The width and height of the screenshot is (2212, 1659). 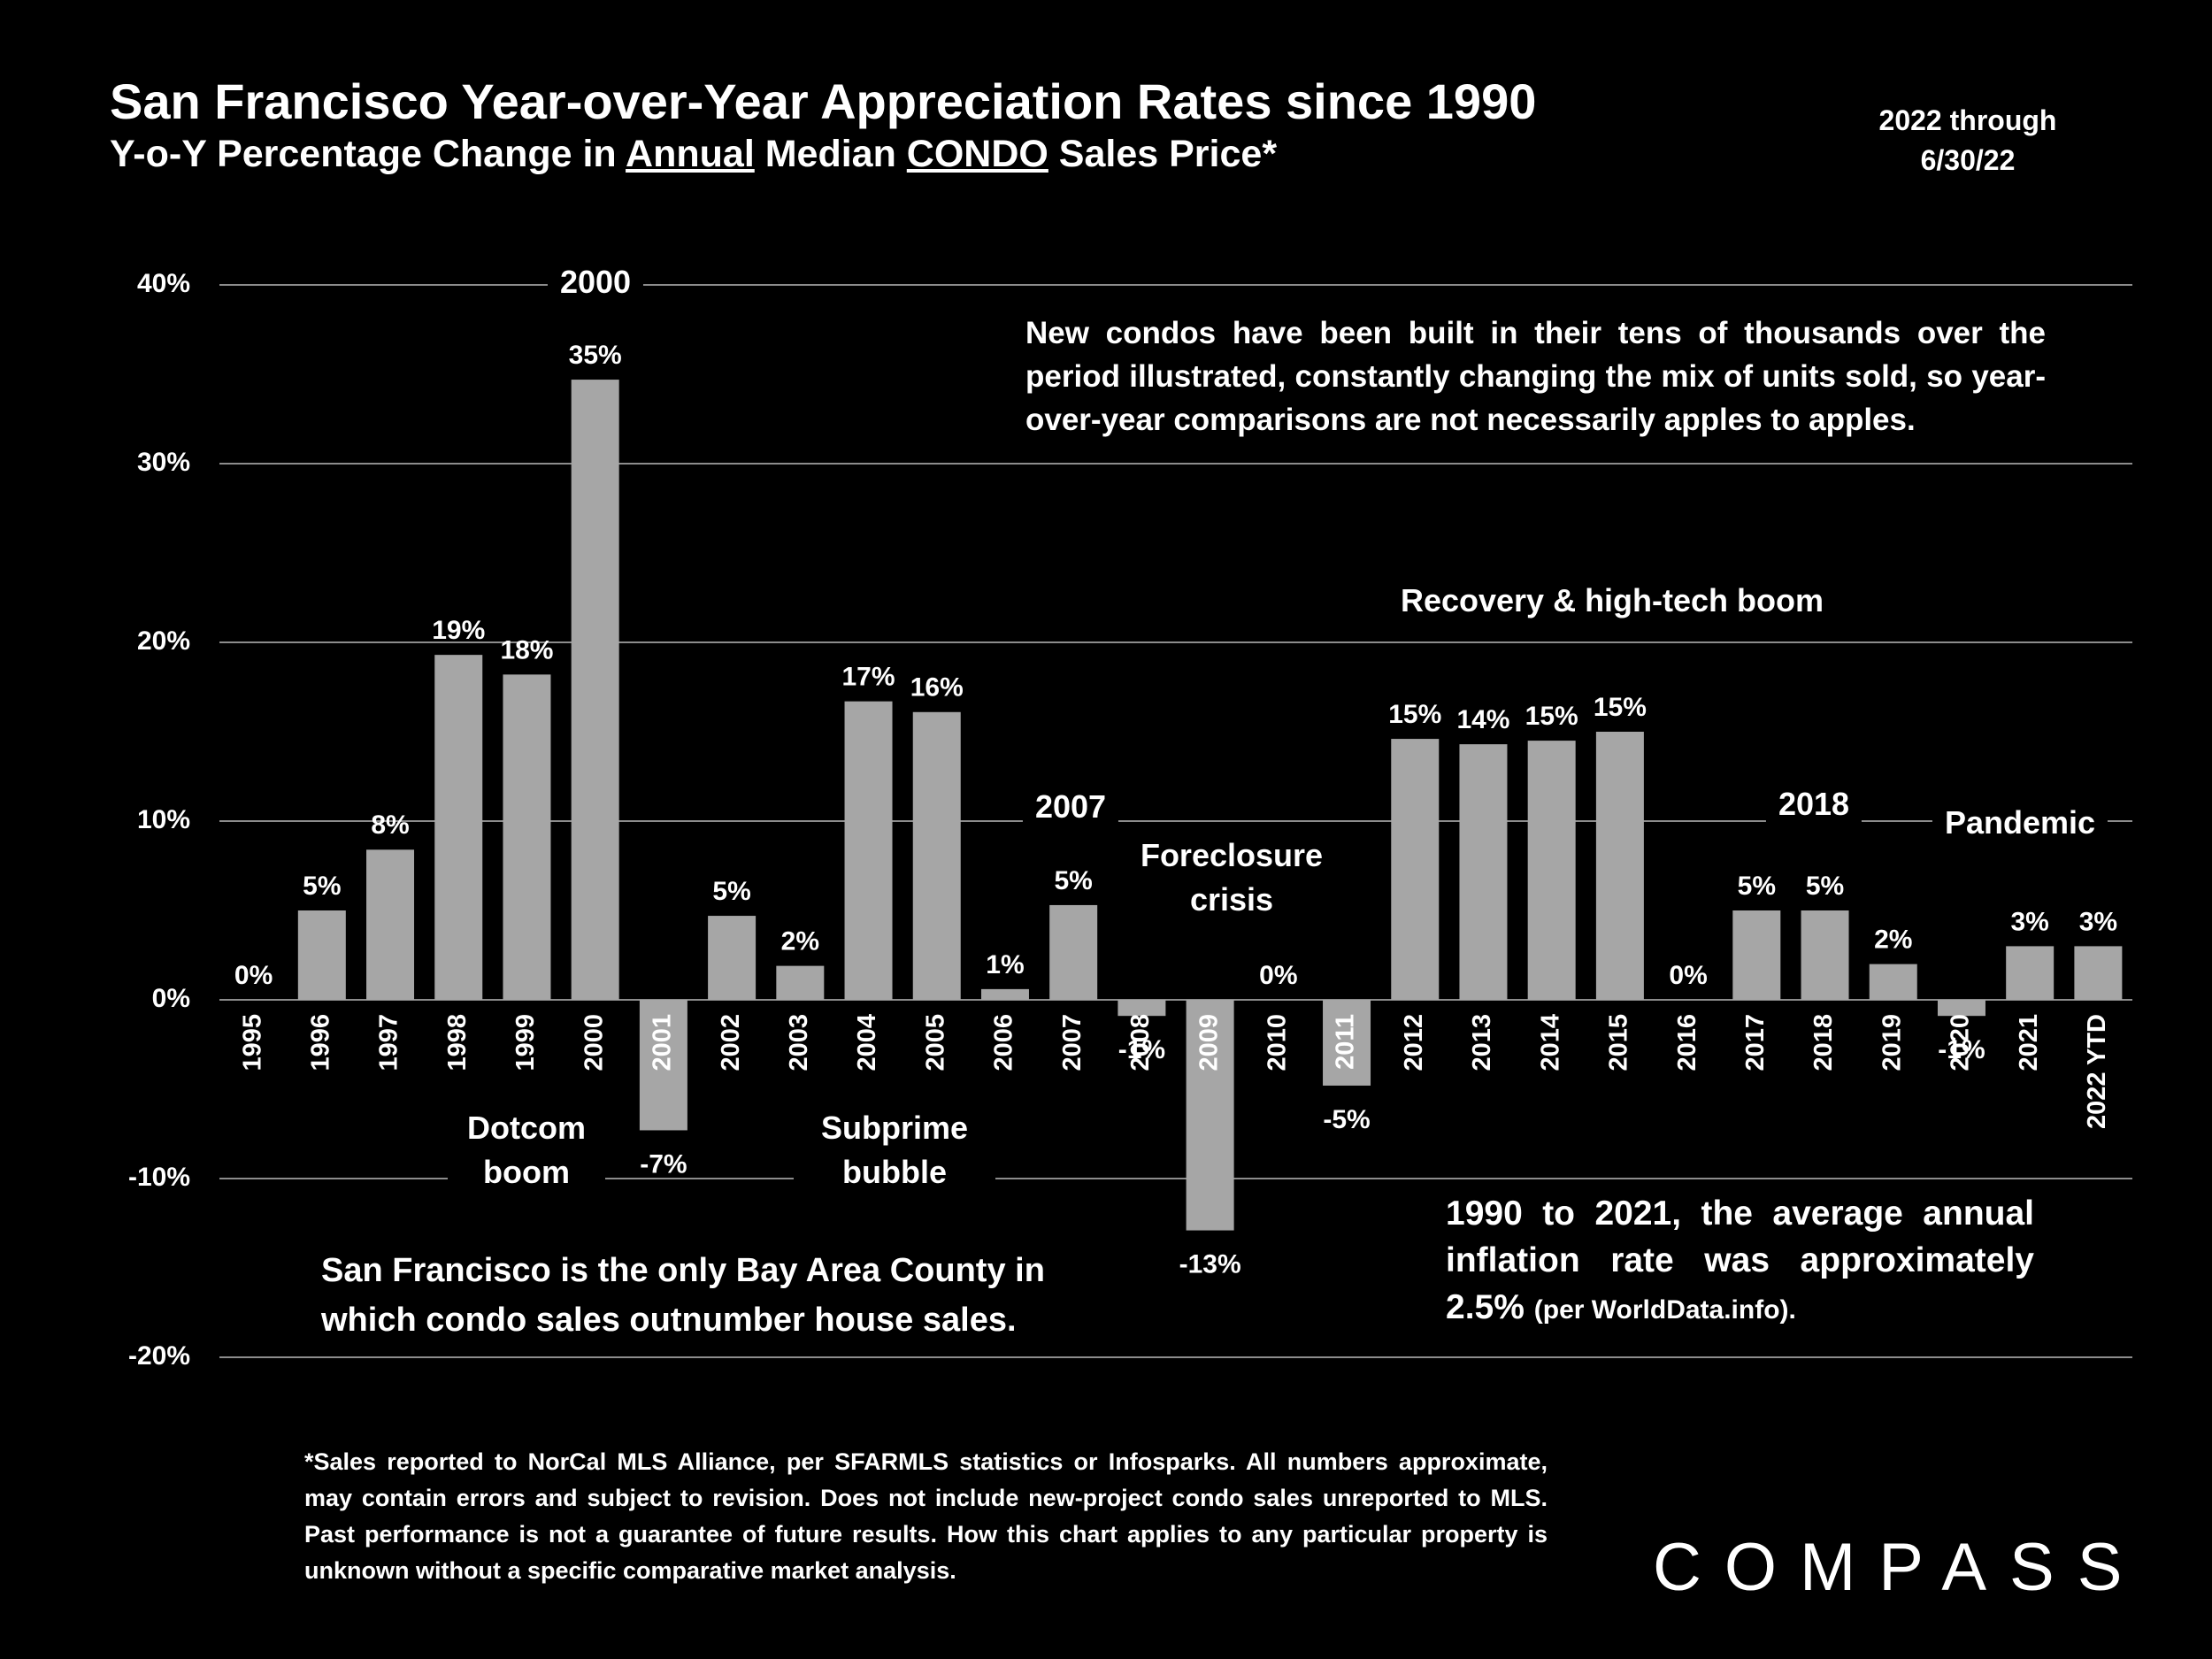 What do you see at coordinates (368, 154) in the screenshot?
I see `subtitle-part: Y-o-Y Percentage Change in` at bounding box center [368, 154].